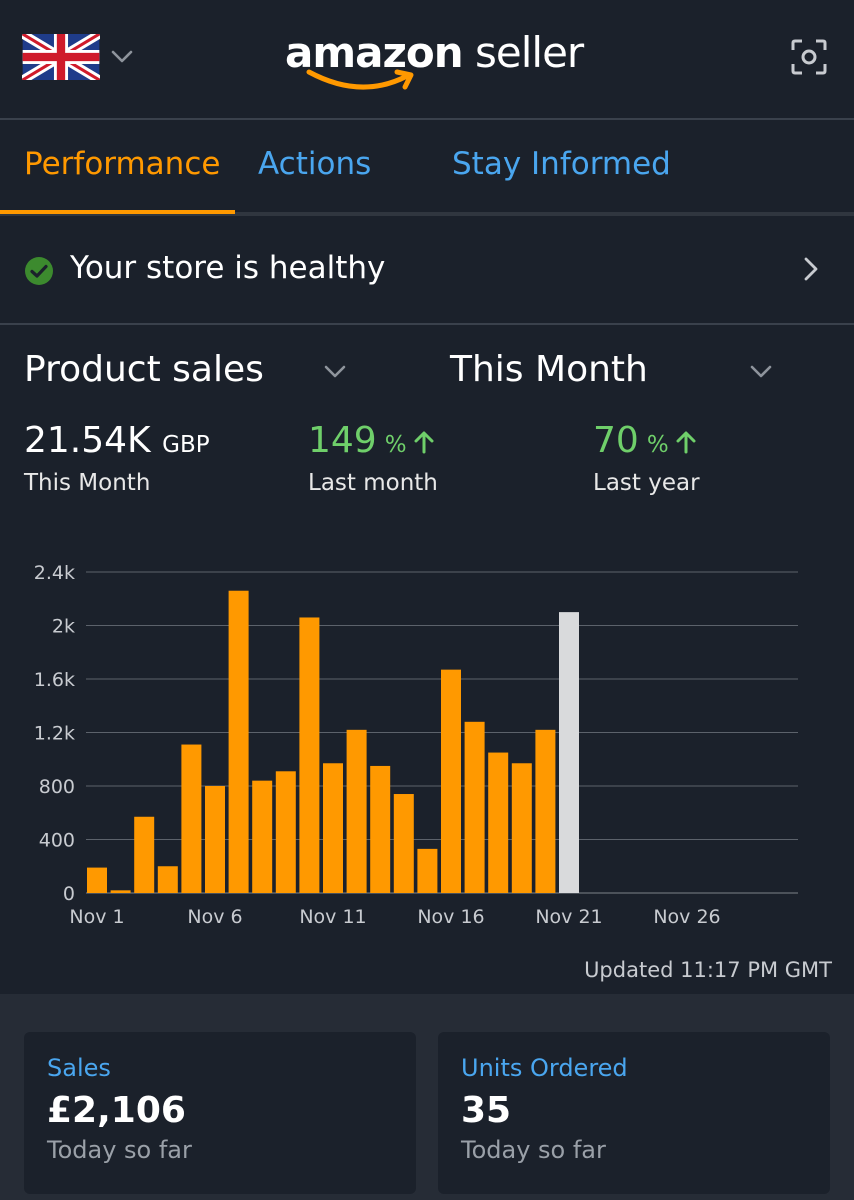  I want to click on amazon-smile-icon, so click(360, 79).